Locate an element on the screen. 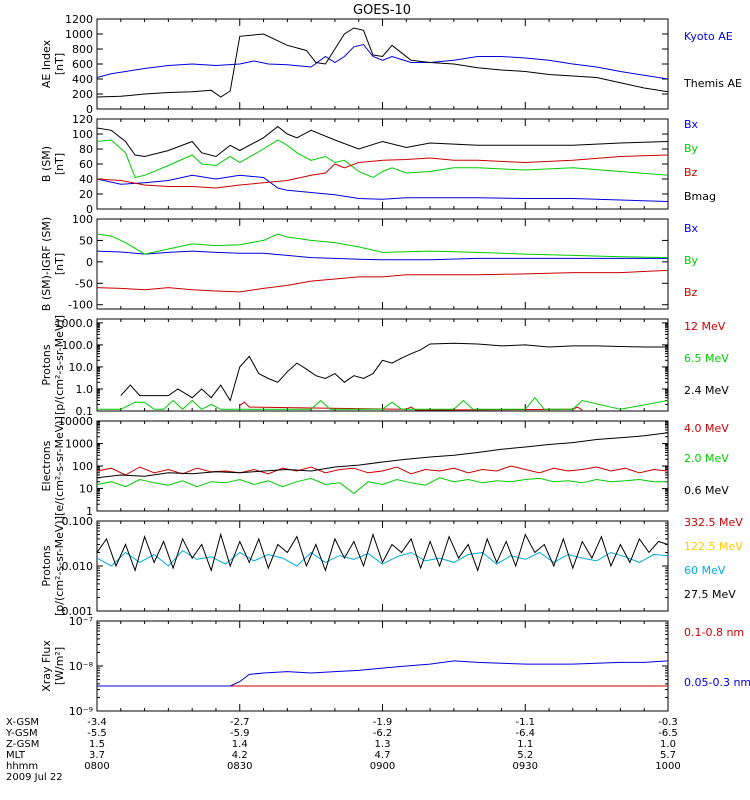  y-tick-label: 20 is located at coordinates (86, 194).